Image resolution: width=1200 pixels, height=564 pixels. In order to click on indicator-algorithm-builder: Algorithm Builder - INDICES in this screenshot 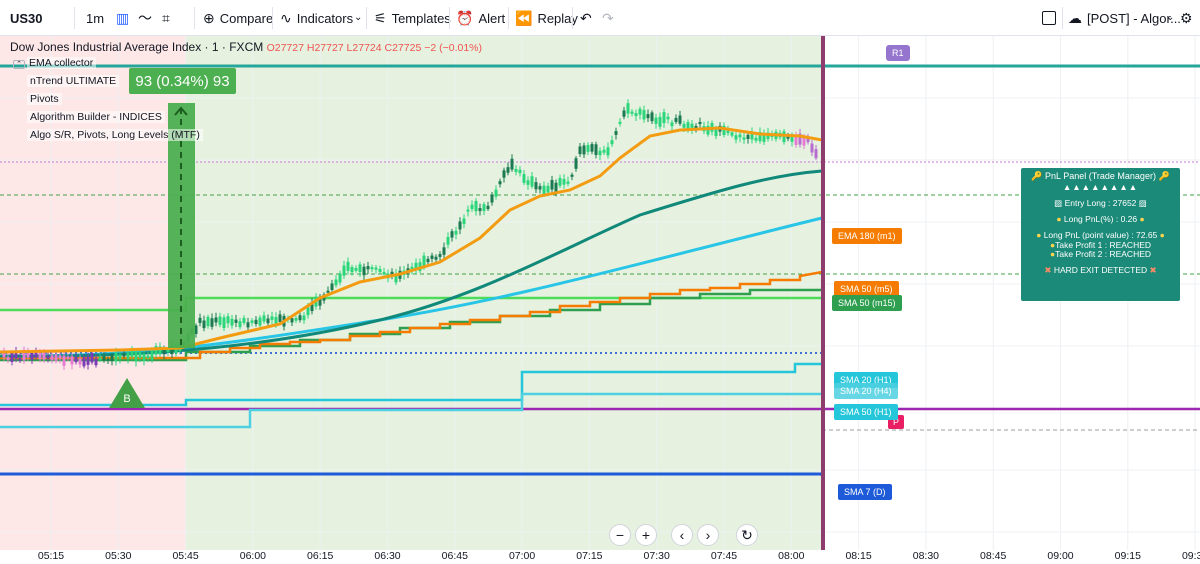, I will do `click(96, 117)`.